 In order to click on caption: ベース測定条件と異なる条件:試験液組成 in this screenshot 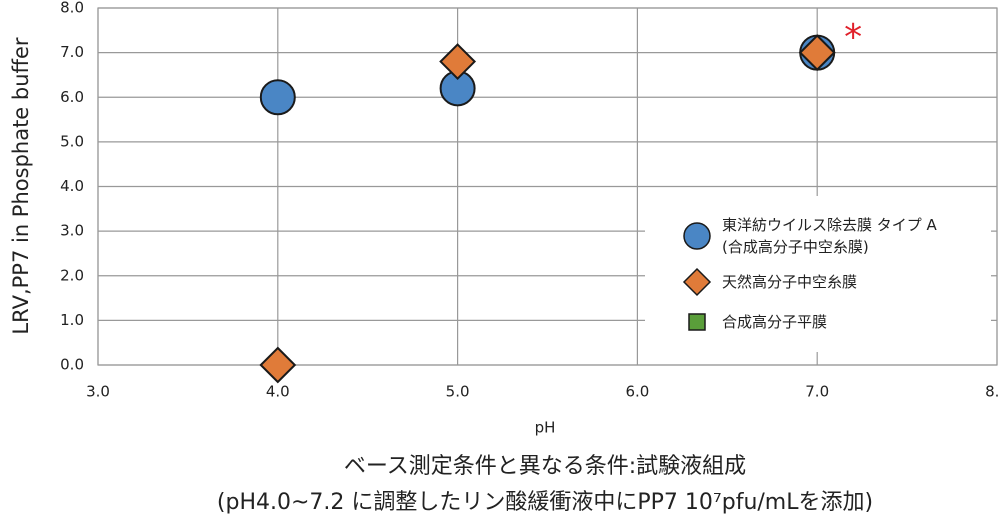, I will do `click(545, 466)`.